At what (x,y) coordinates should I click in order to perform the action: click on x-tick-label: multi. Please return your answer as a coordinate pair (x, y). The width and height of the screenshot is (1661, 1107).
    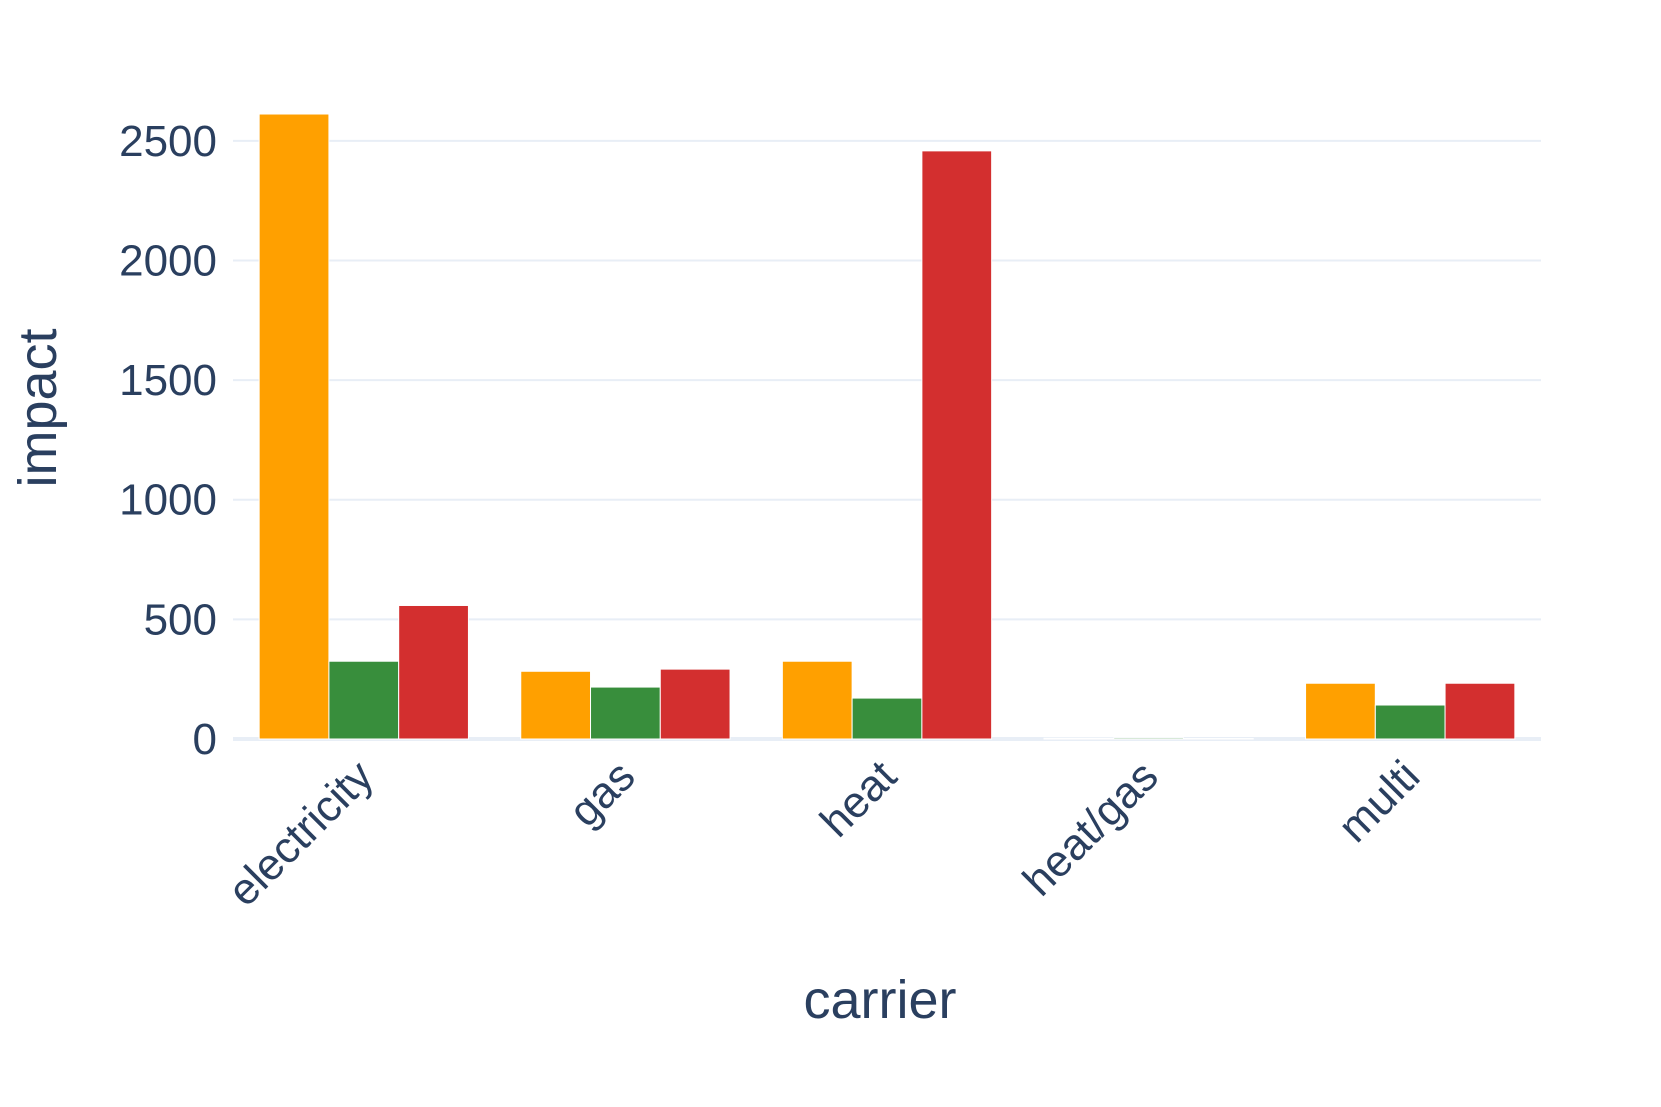
    Looking at the image, I should click on (1379, 801).